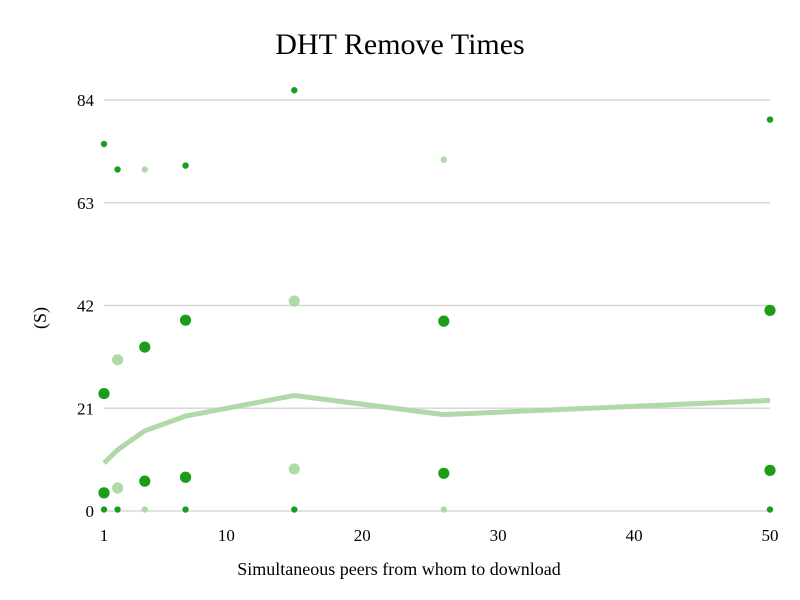 The height and width of the screenshot is (600, 800). Describe the element at coordinates (85, 408) in the screenshot. I see `y-tick-label: 21` at that location.